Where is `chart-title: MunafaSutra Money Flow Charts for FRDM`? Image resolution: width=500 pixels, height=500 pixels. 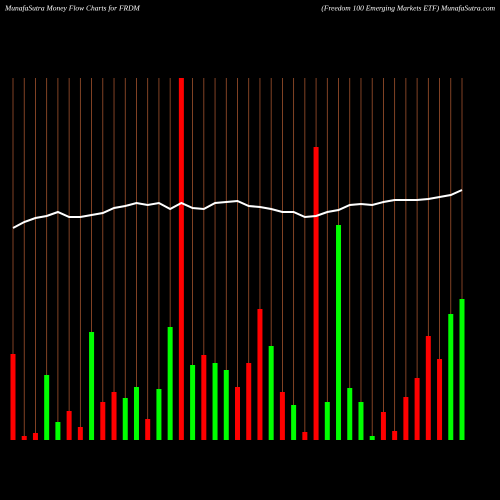 chart-title: MunafaSutra Money Flow Charts for FRDM is located at coordinates (72, 8).